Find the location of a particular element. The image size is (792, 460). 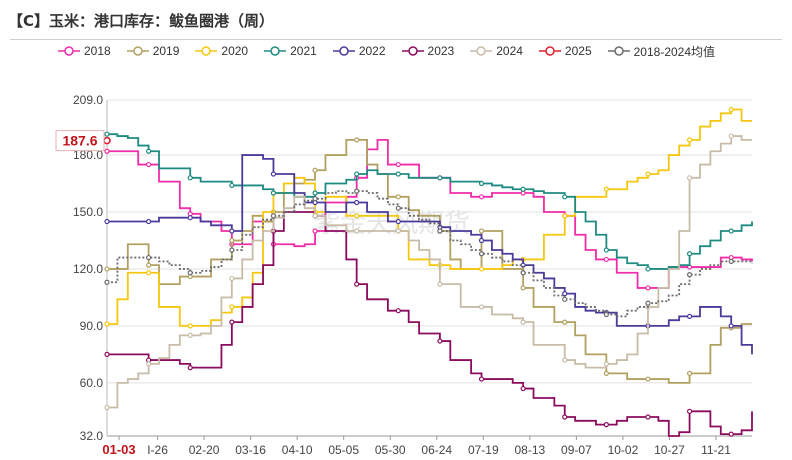

y-tick-label: 209.0 is located at coordinates (88, 100).